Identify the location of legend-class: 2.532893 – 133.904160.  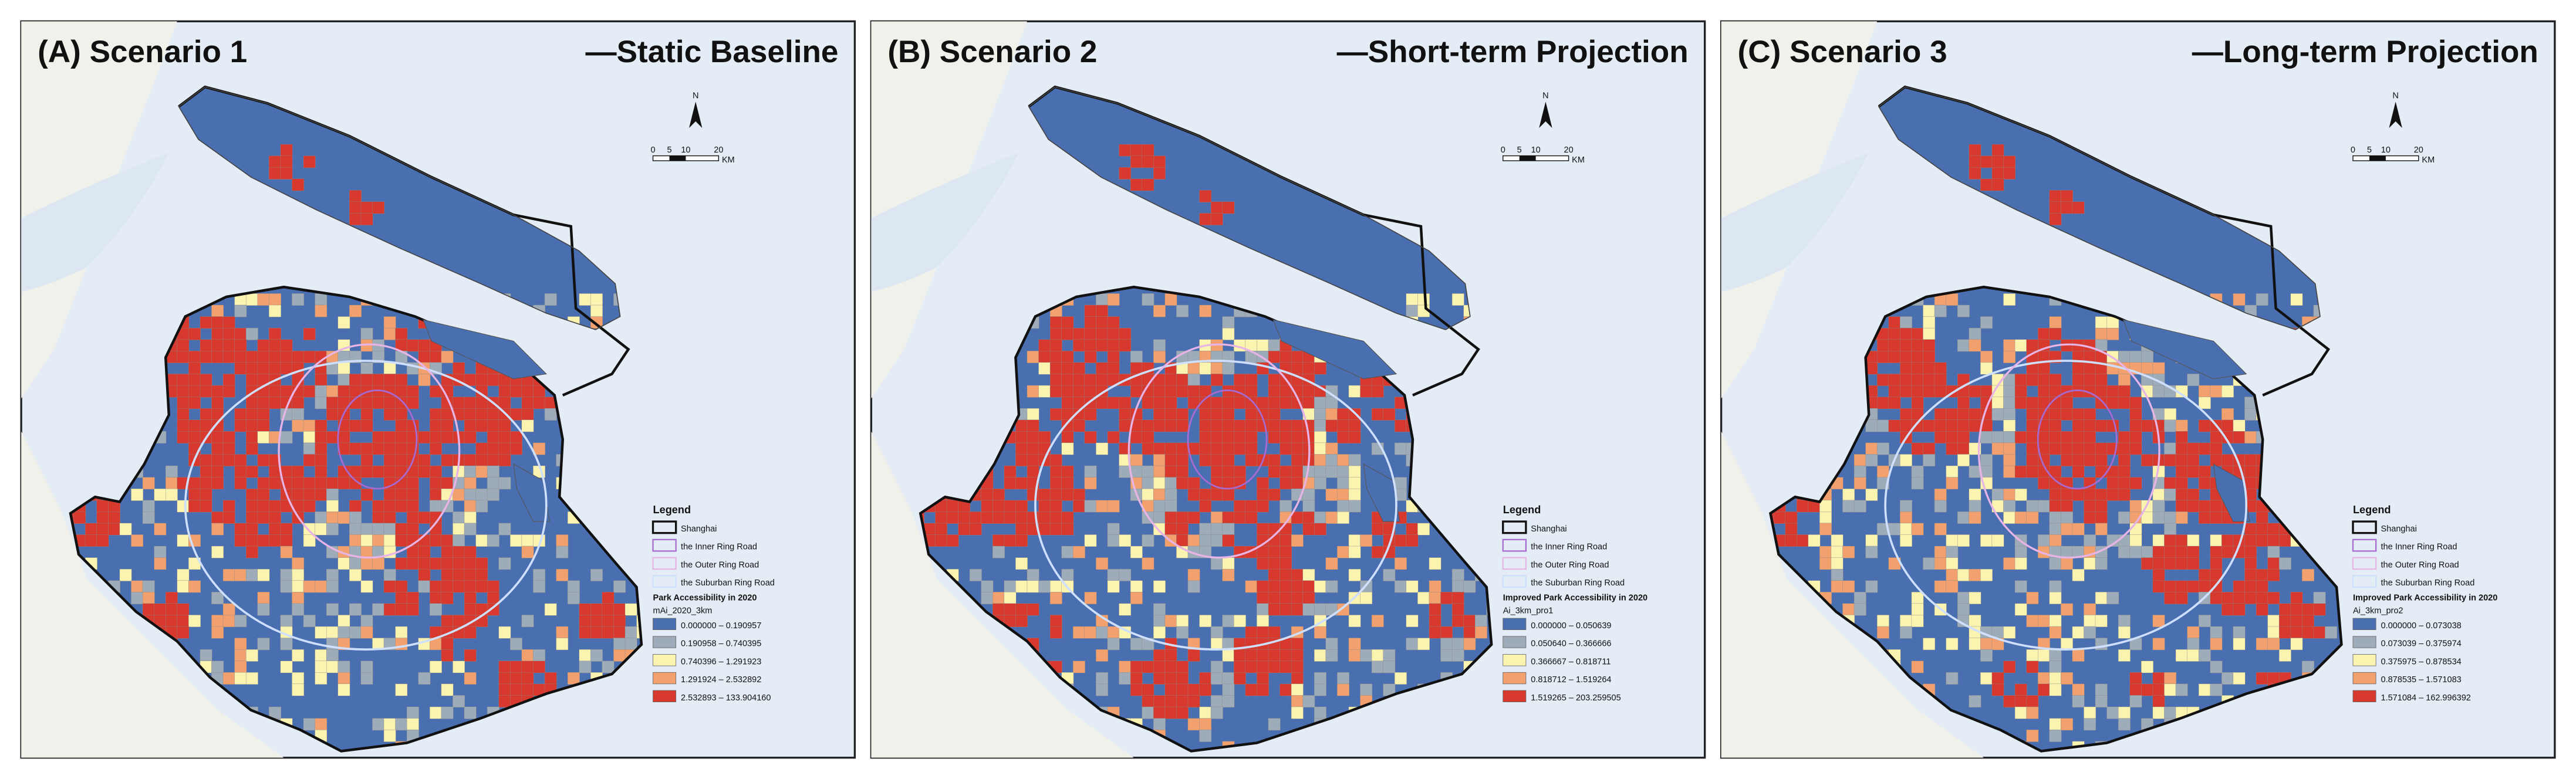
(726, 698).